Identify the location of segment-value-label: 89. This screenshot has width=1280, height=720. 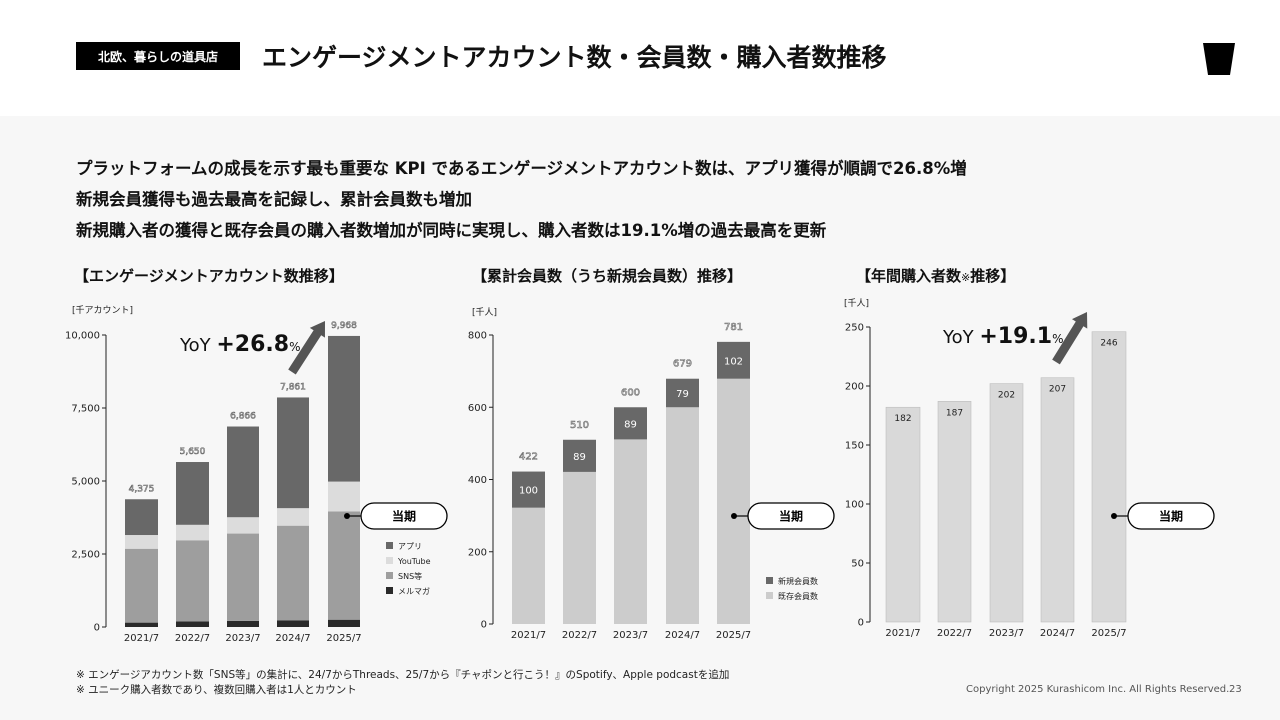
(579, 457).